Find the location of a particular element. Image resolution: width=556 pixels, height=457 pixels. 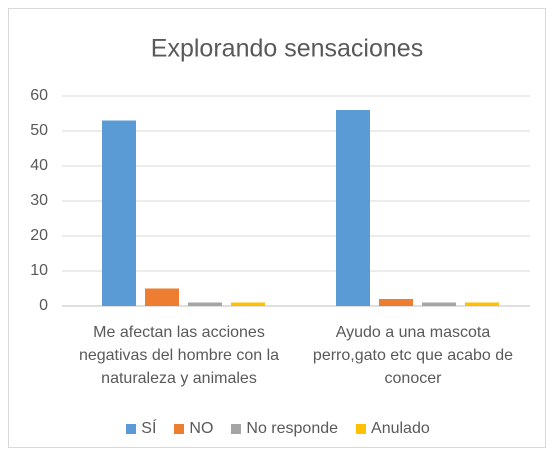

legend-item: No responde is located at coordinates (284, 429).